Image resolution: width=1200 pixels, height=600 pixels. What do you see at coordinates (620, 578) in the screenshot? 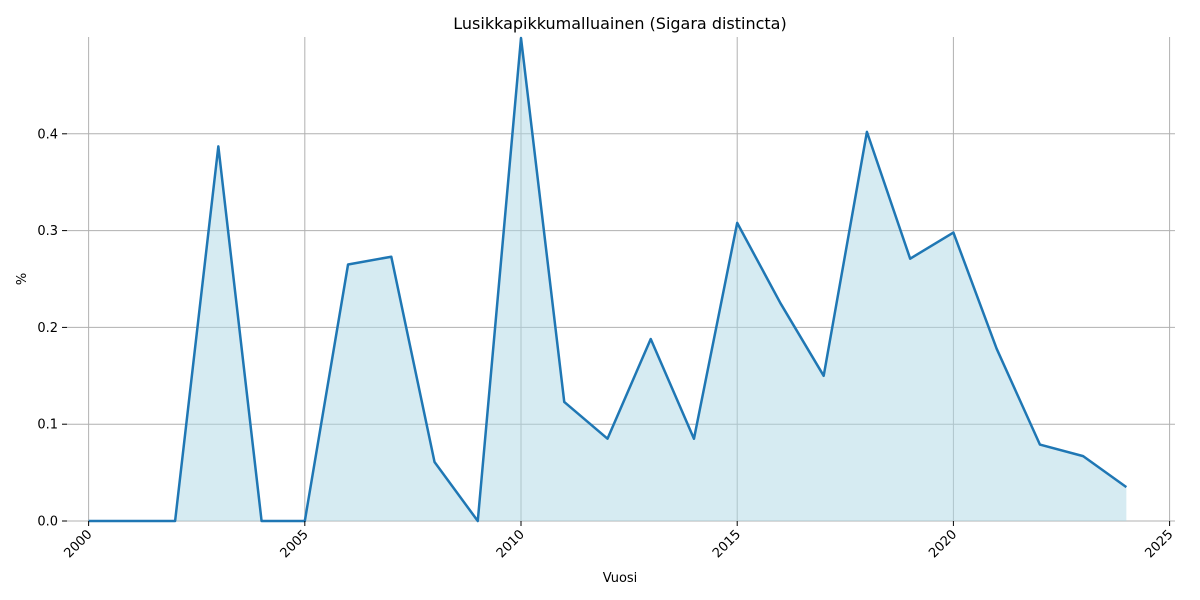
I see `x-axis-label: Vuosi` at bounding box center [620, 578].